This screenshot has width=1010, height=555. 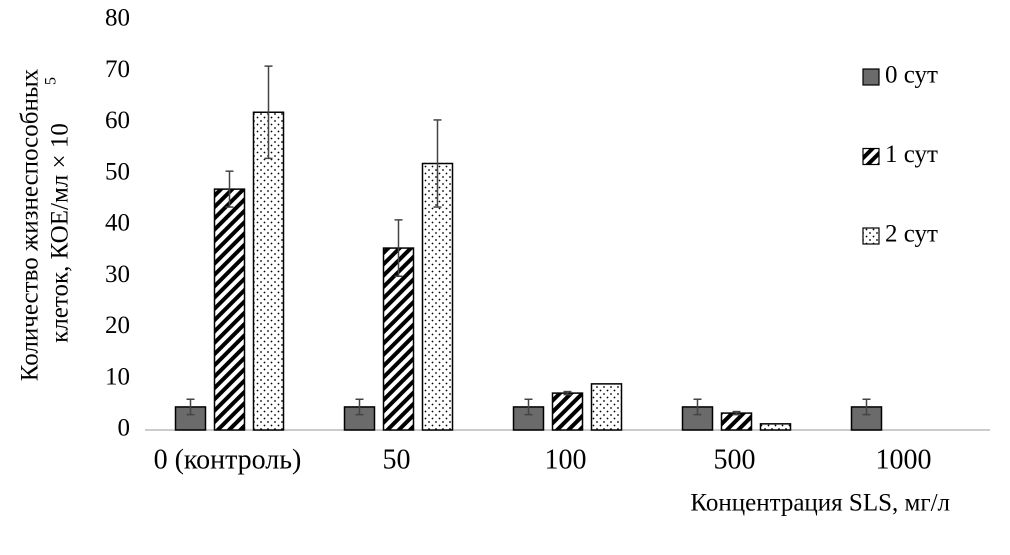 What do you see at coordinates (735, 459) in the screenshot?
I see `x-tick-label: 500` at bounding box center [735, 459].